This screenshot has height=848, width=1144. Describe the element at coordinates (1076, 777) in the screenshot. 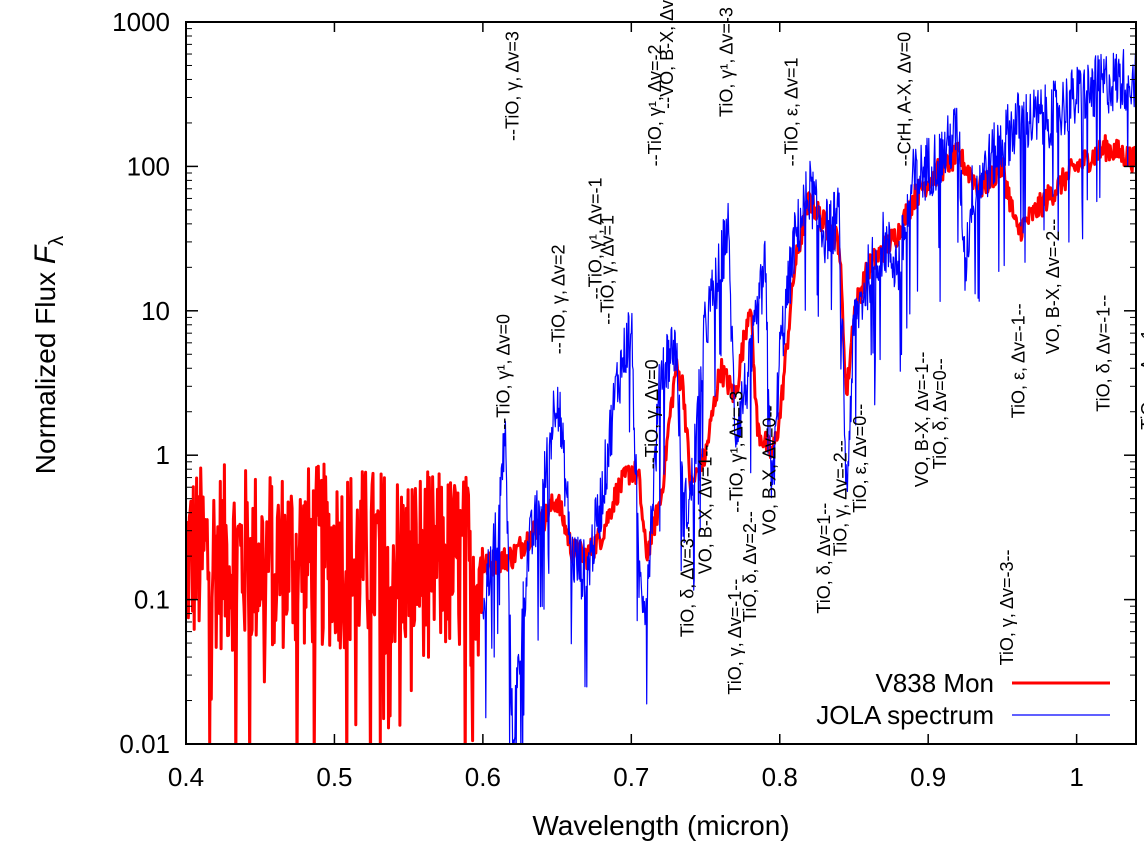

I see `x-tick-label: 1` at that location.